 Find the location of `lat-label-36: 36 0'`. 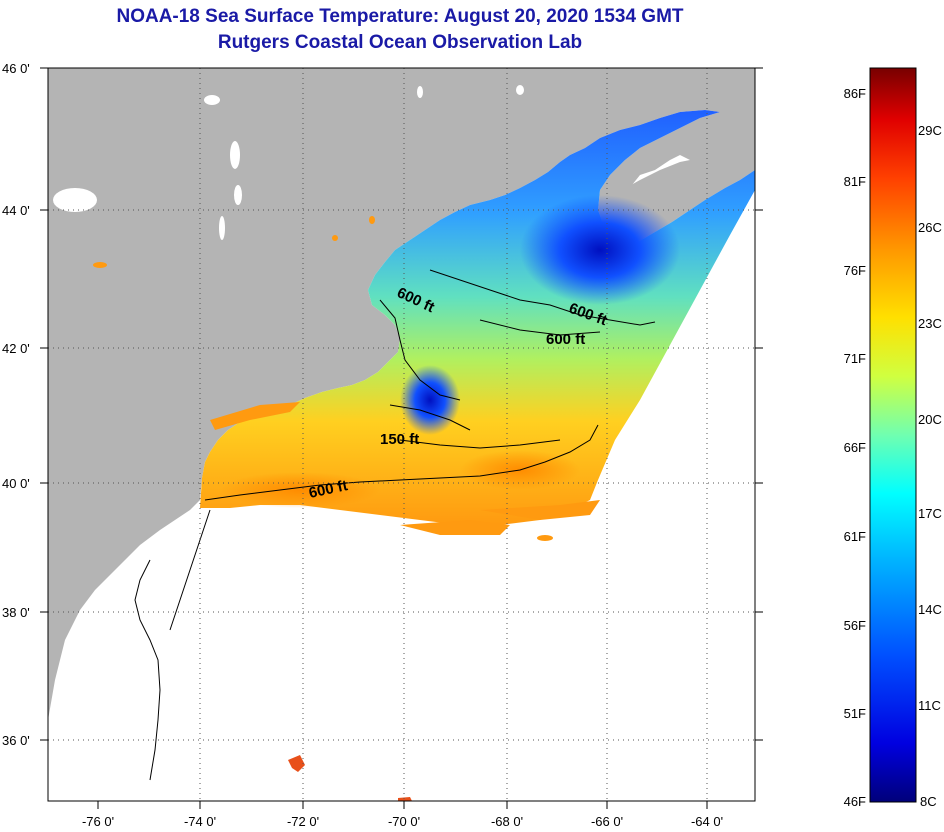

lat-label-36: 36 0' is located at coordinates (16, 740).